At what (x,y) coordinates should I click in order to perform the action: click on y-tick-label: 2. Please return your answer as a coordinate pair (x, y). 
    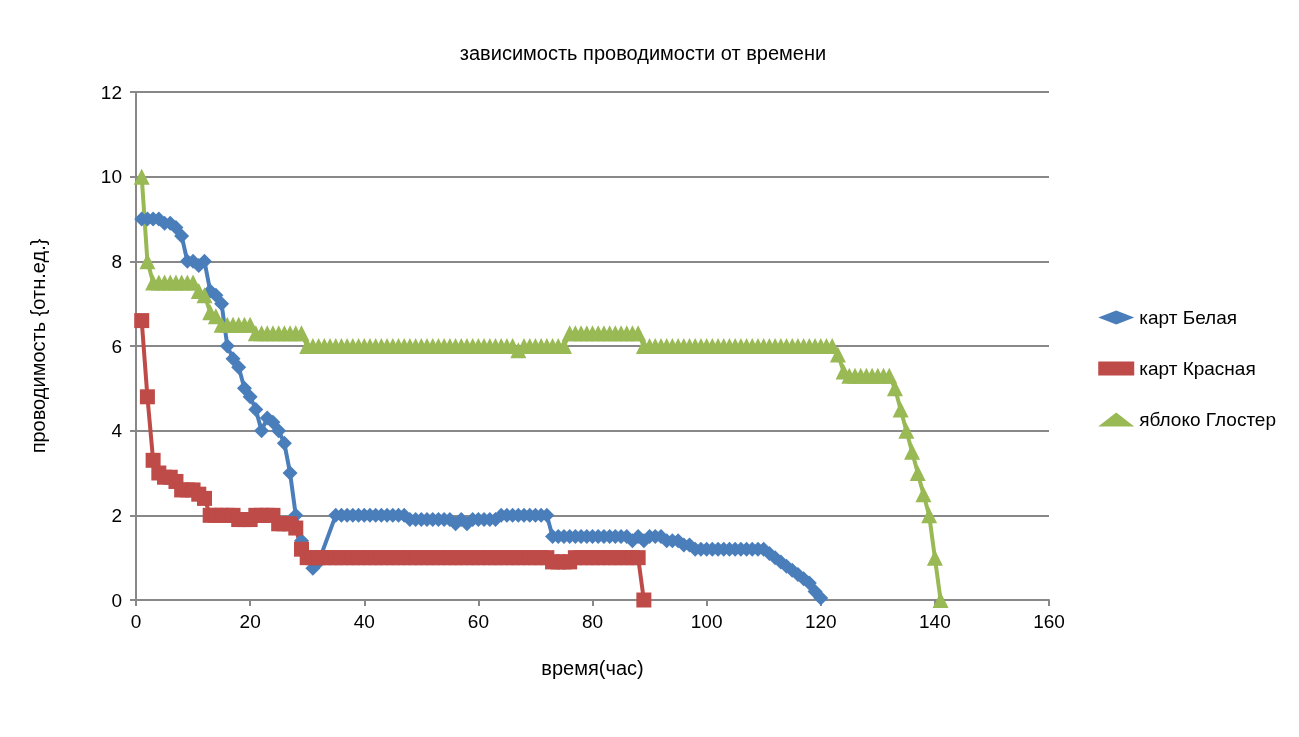
    Looking at the image, I should click on (116, 515).